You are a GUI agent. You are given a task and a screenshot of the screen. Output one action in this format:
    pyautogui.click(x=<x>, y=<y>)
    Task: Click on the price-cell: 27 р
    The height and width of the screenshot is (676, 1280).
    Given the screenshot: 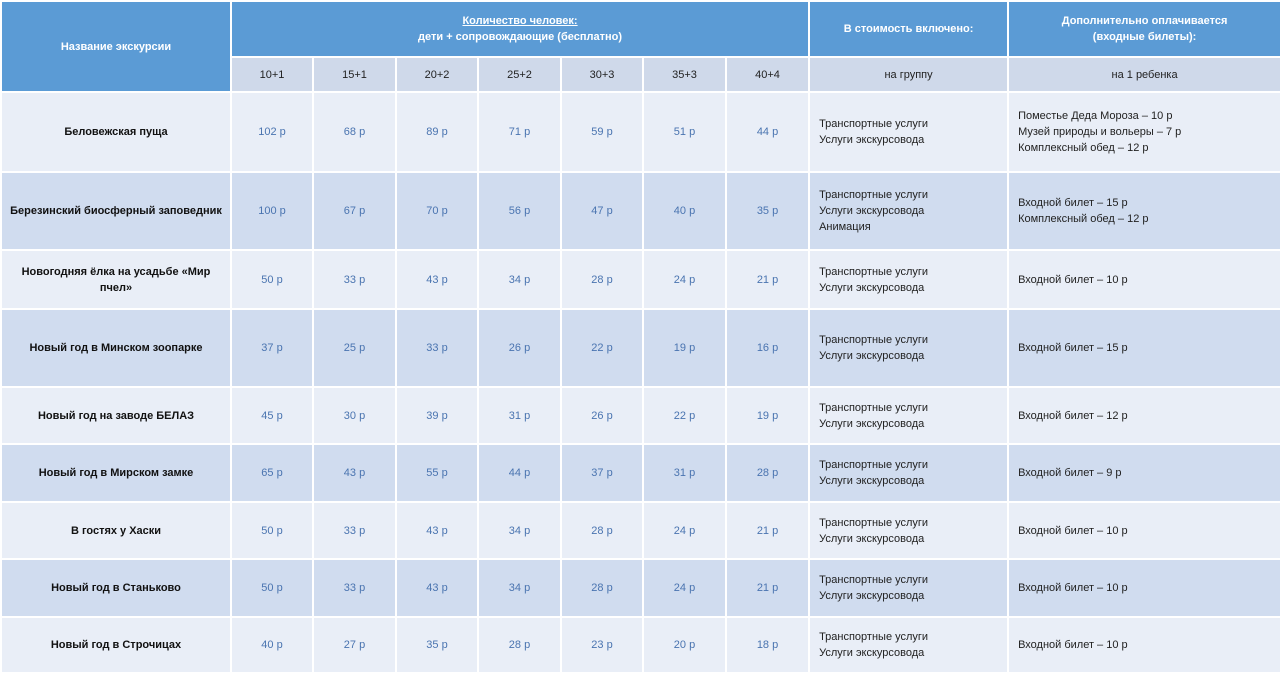 What is the action you would take?
    pyautogui.click(x=354, y=645)
    